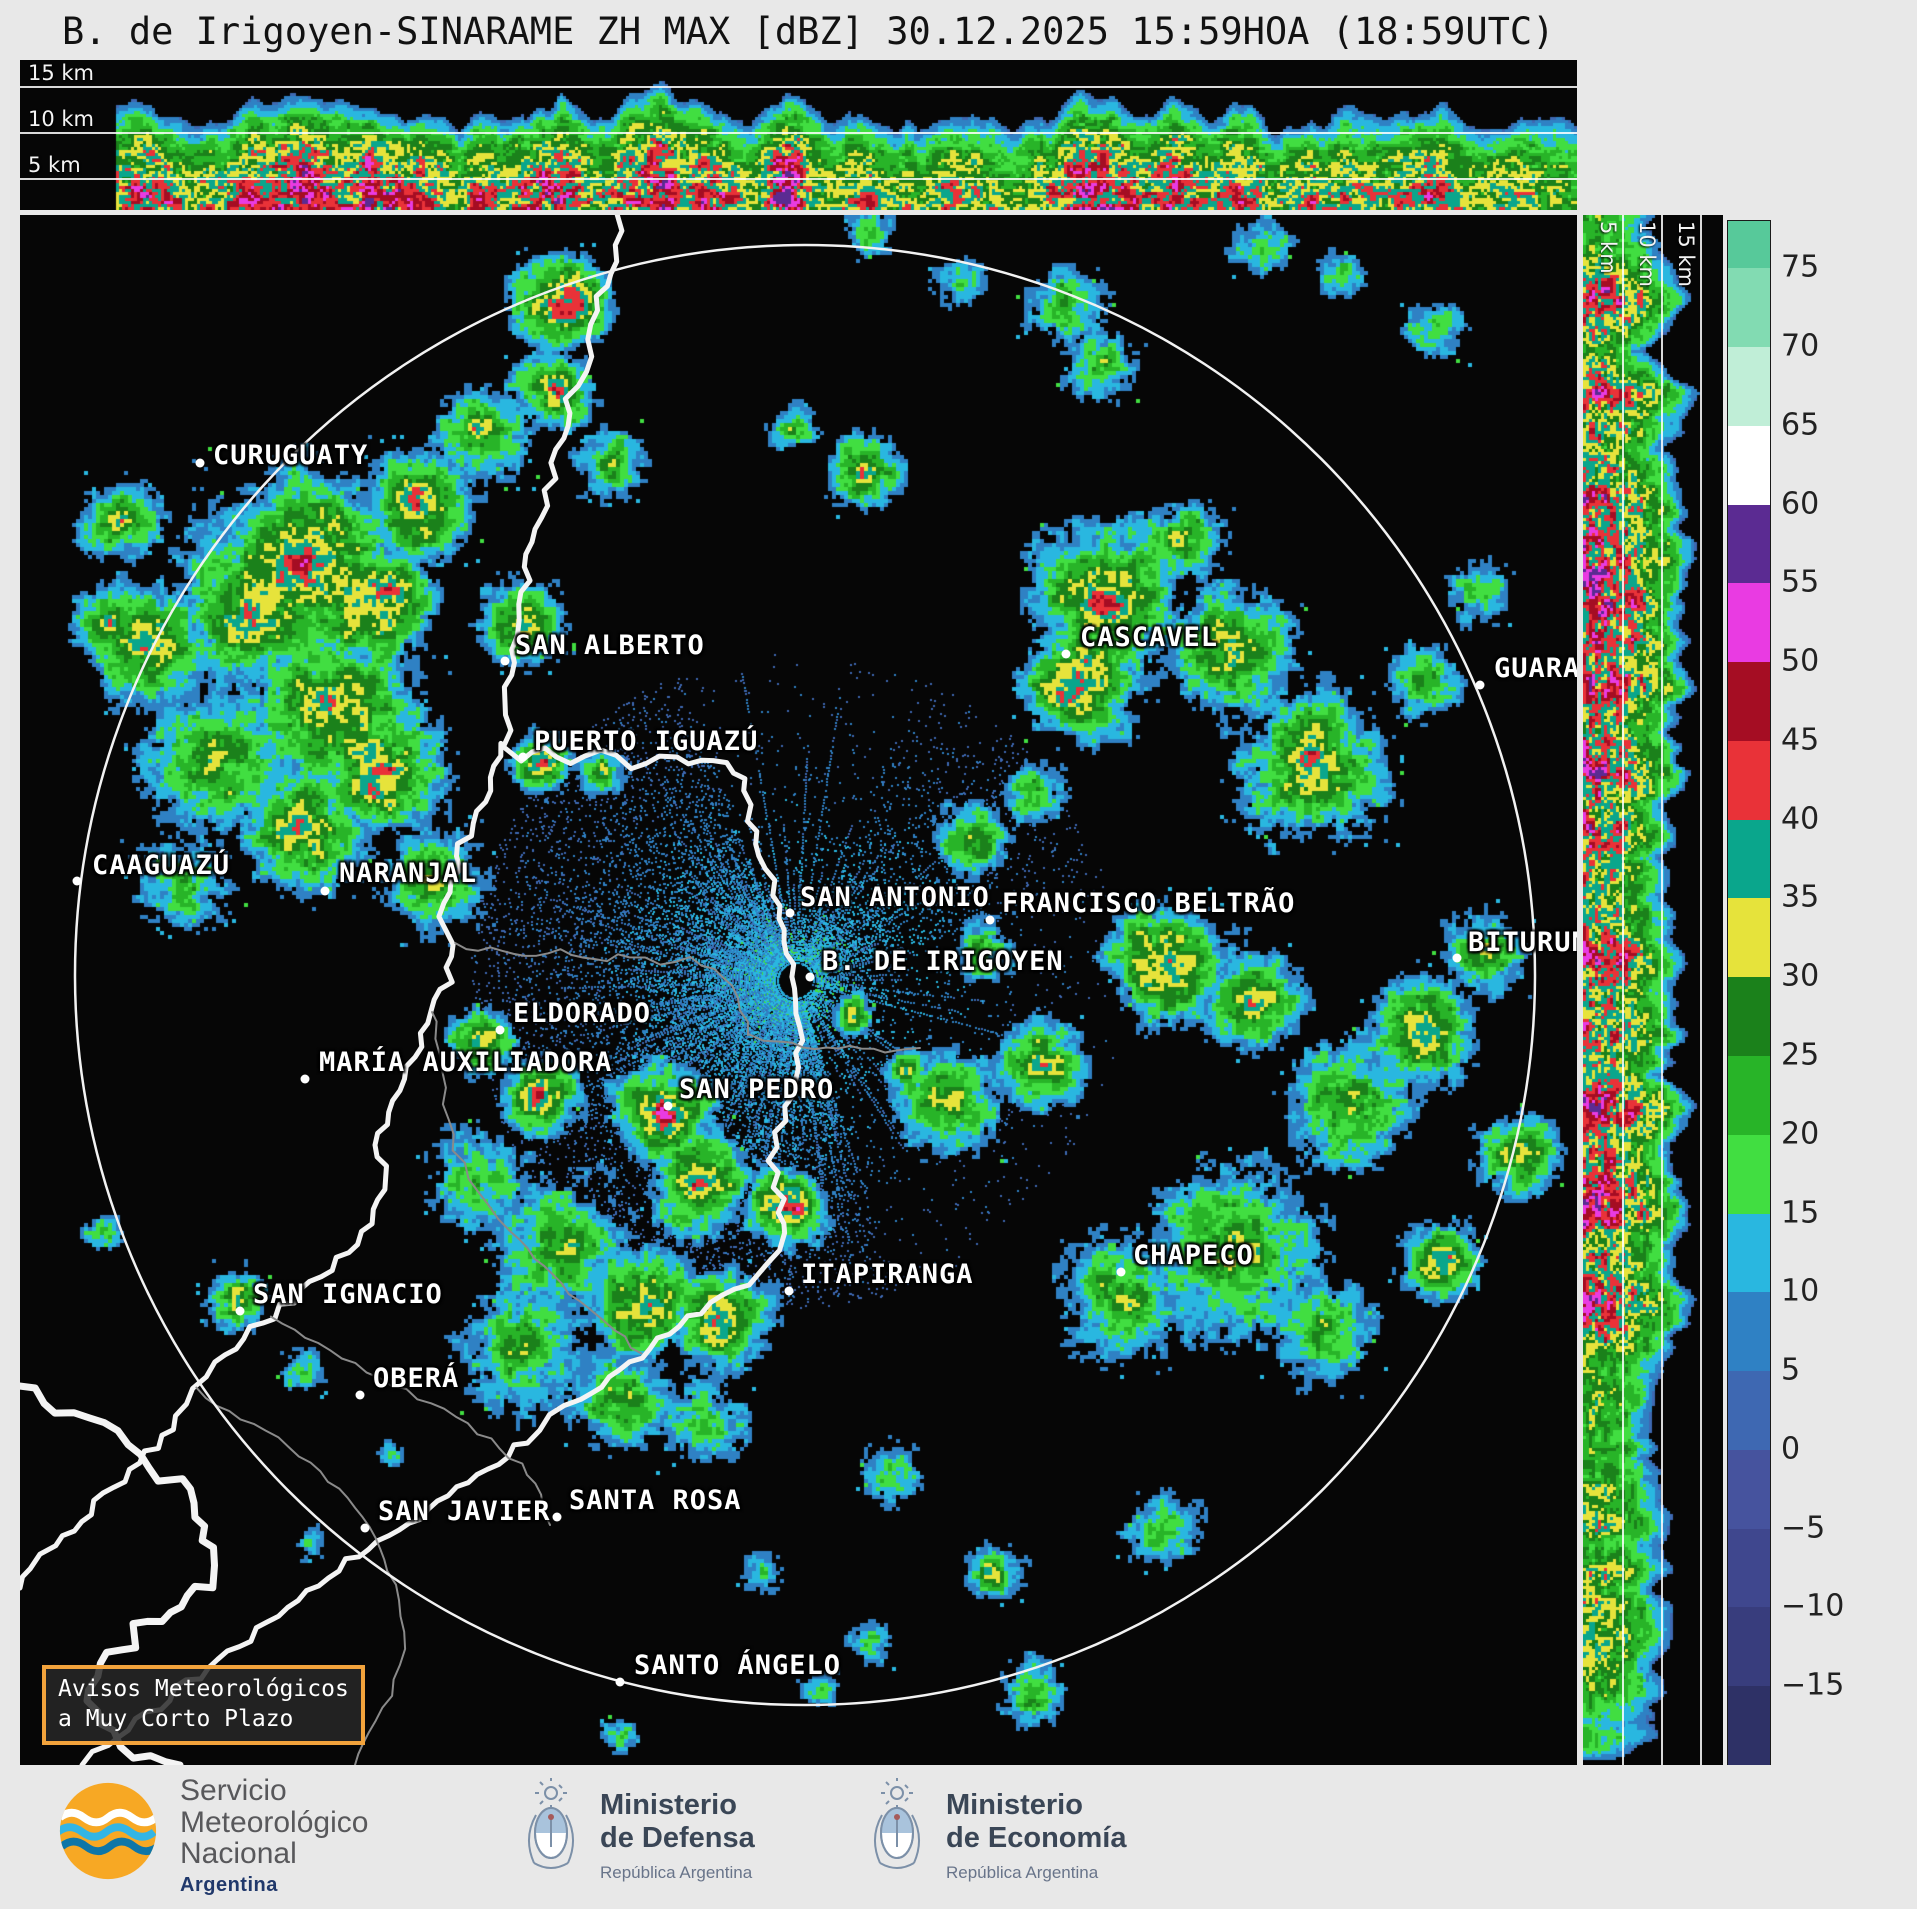 This screenshot has height=1909, width=1917. Describe the element at coordinates (1813, 1685) in the screenshot. I see `colorbar-tick-label: −15` at that location.